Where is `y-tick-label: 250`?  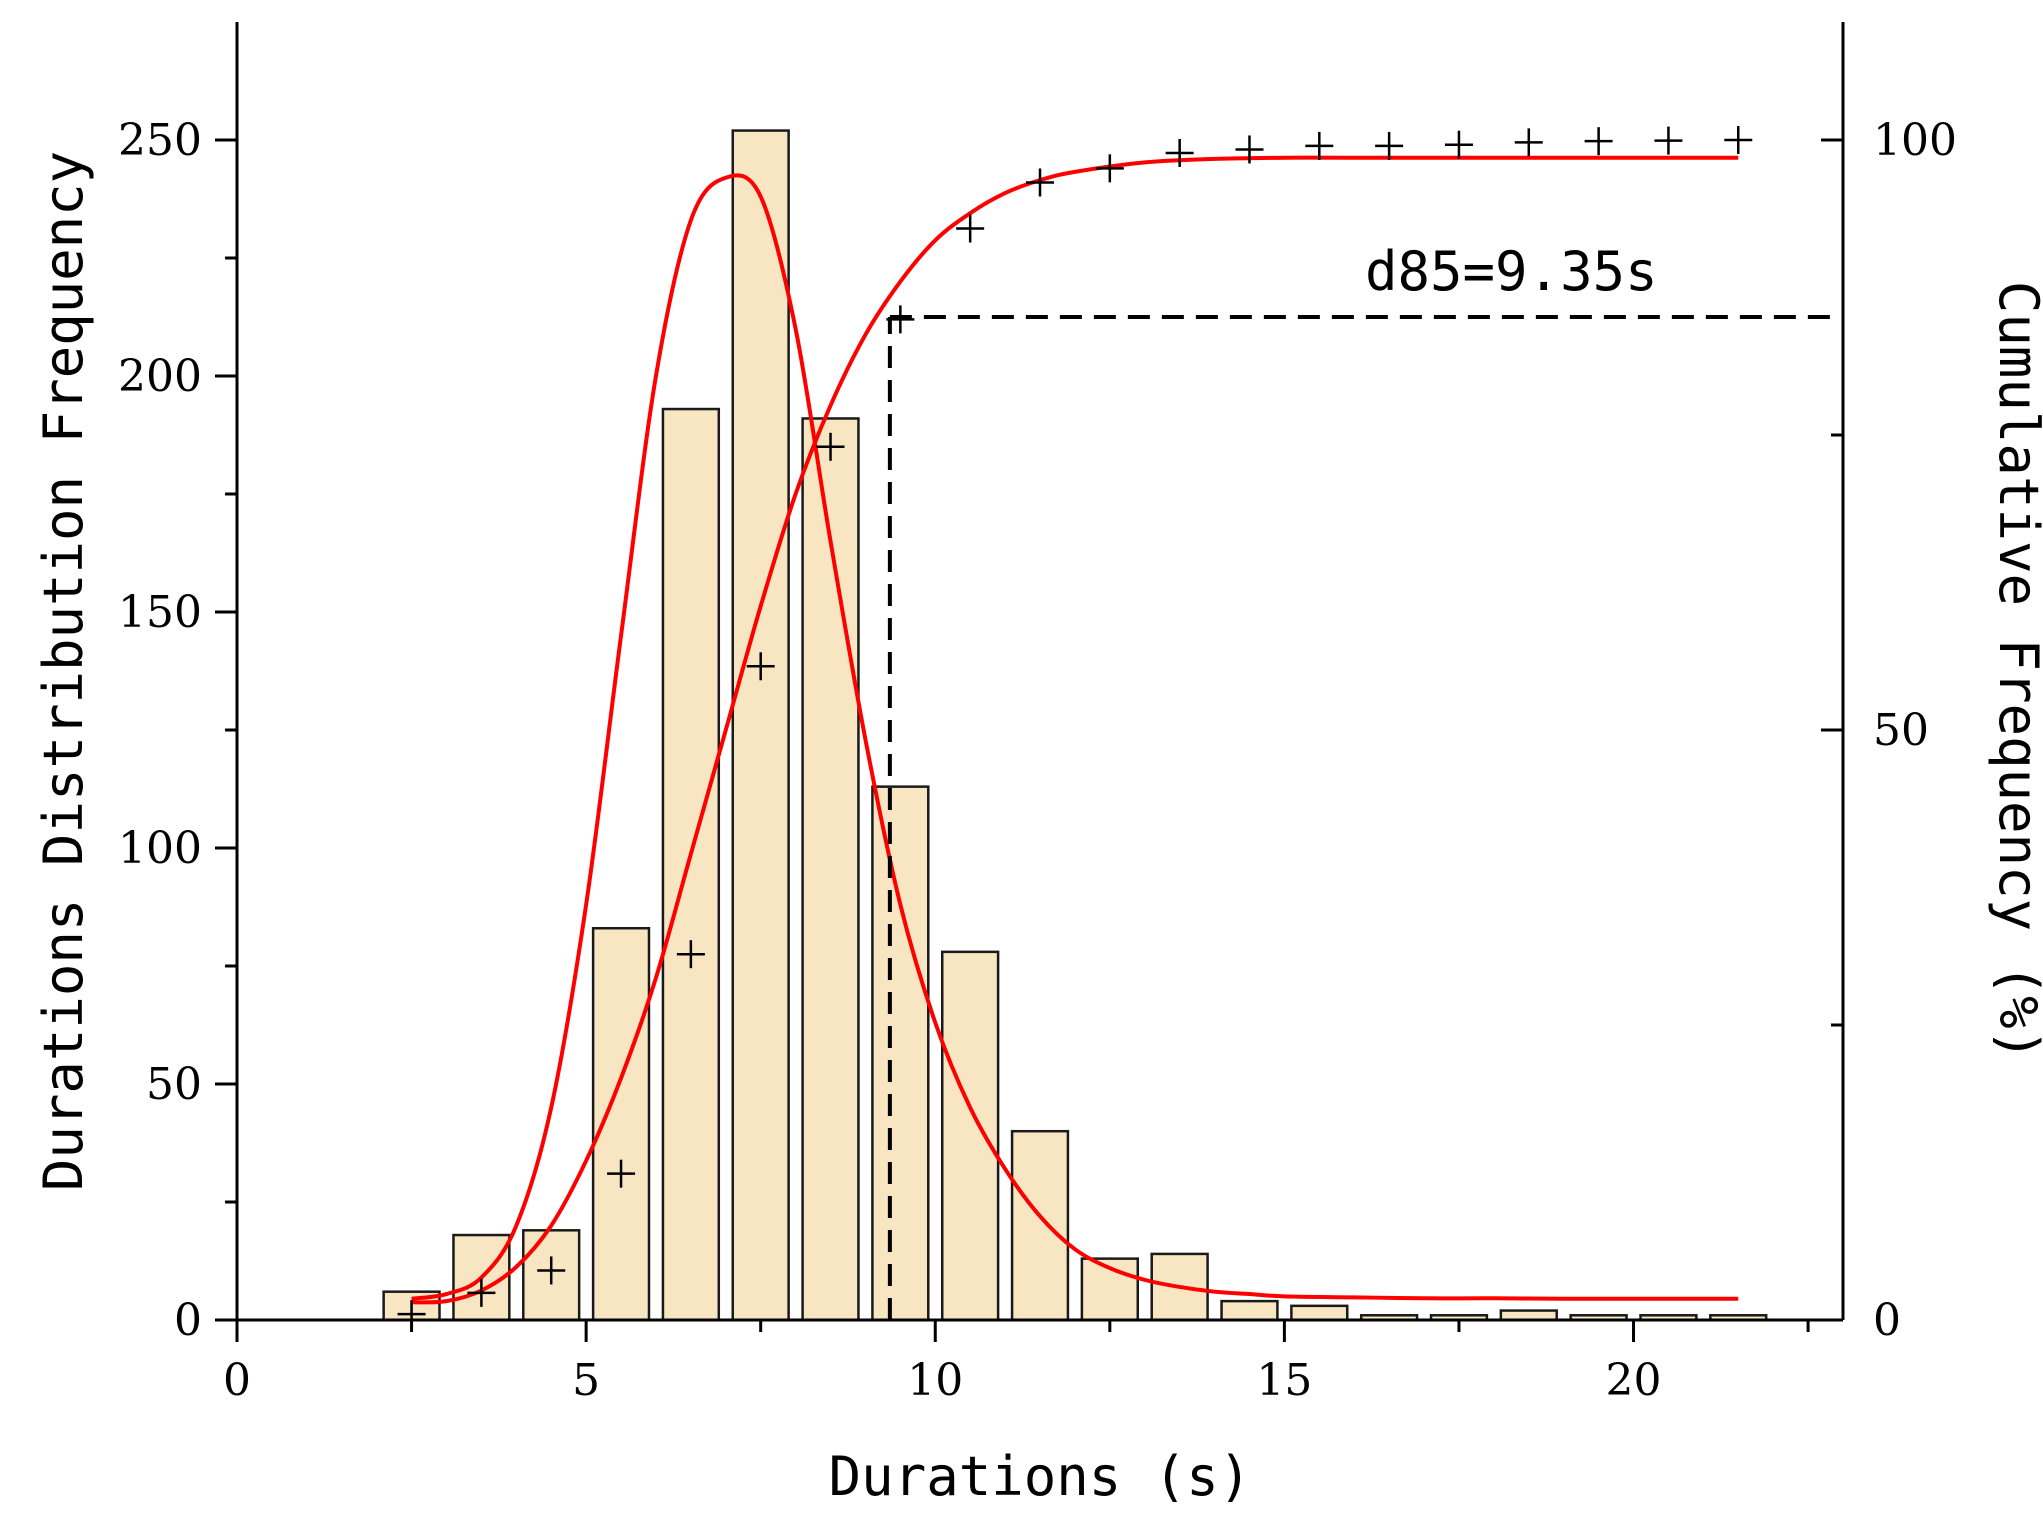 y-tick-label: 250 is located at coordinates (160, 140).